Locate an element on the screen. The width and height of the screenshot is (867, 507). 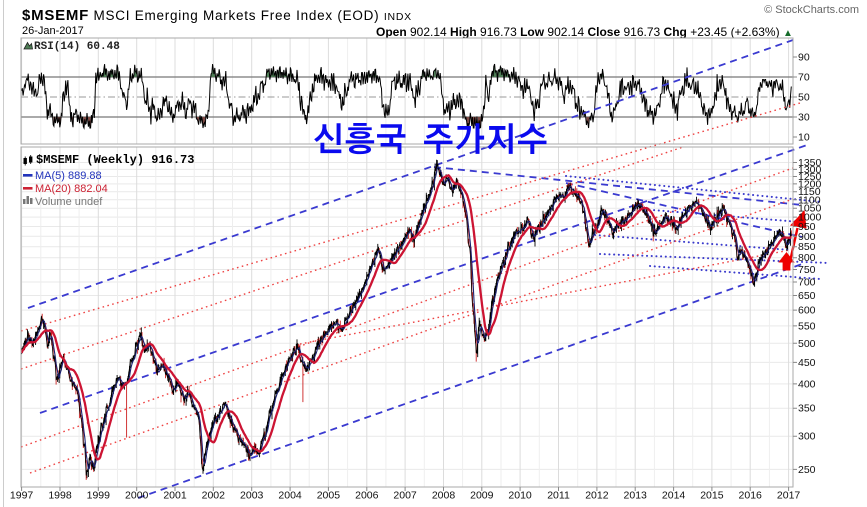
svg-text: 2001 is located at coordinates (175, 496).